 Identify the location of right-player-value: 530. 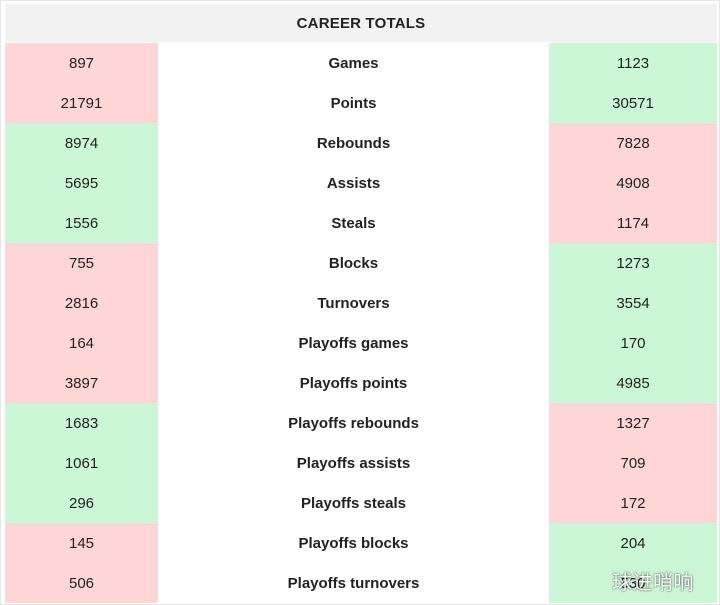
(633, 583).